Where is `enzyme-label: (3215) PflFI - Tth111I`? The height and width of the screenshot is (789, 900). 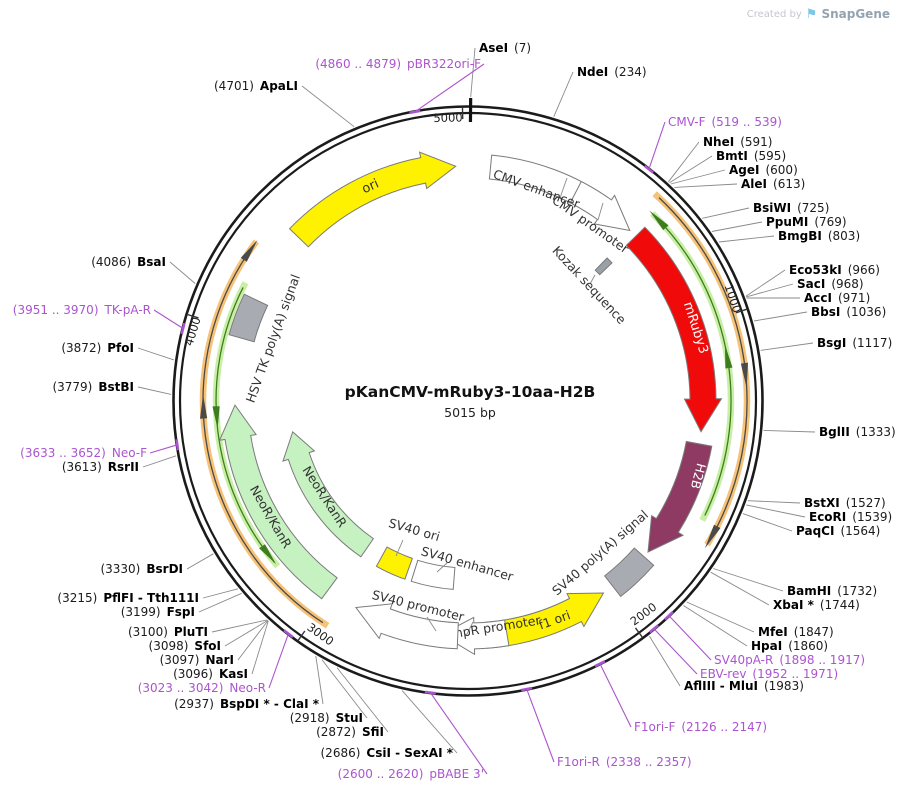
enzyme-label: (3215) PflFI - Tth111I is located at coordinates (128, 598).